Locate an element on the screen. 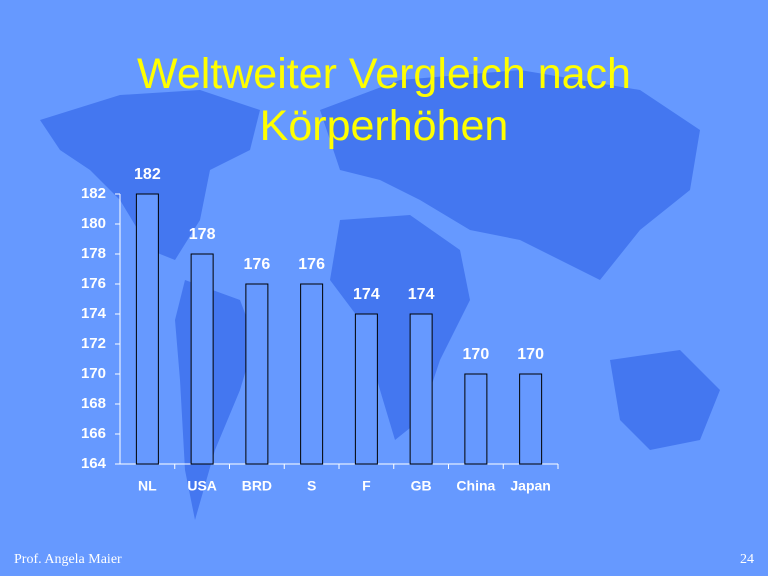 The width and height of the screenshot is (768, 576). x-tick-label: NL is located at coordinates (147, 486).